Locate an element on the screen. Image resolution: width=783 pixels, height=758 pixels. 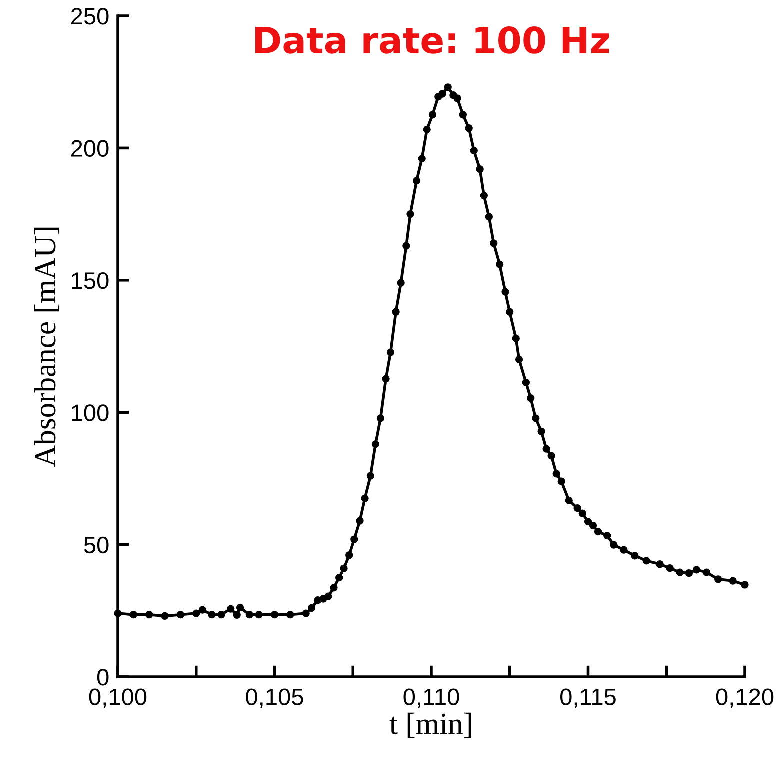
y-tick-label: 250 is located at coordinates (90, 16).